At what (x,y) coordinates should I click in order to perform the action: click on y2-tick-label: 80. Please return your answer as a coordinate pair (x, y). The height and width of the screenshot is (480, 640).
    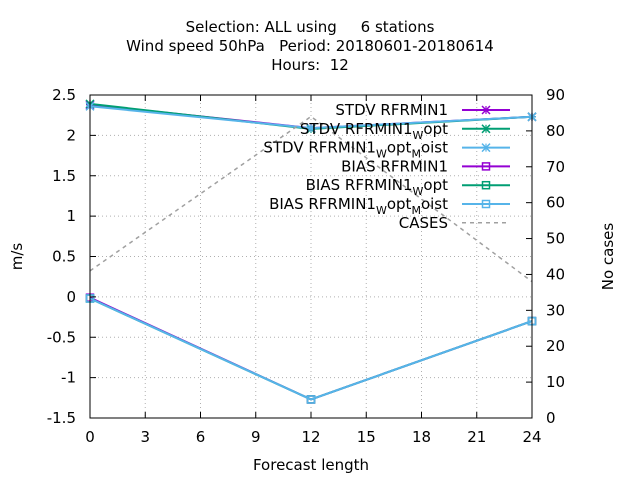
    Looking at the image, I should click on (555, 131).